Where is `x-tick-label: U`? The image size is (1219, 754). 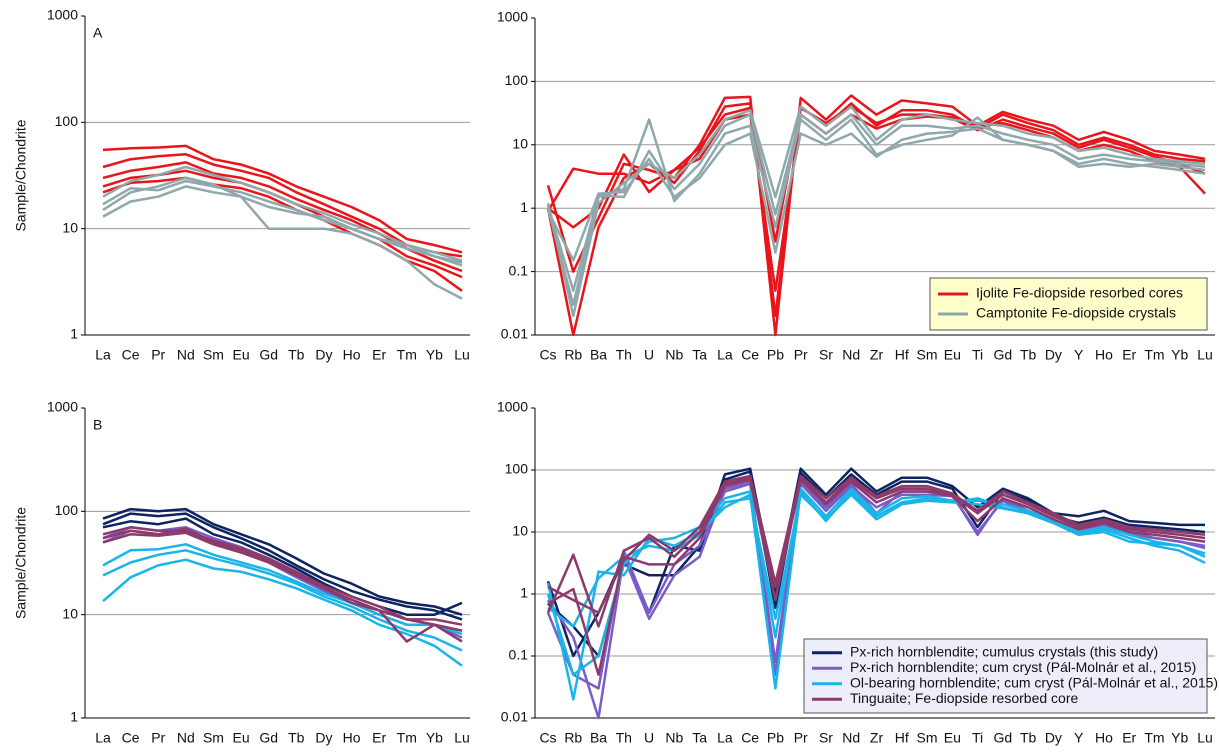
x-tick-label: U is located at coordinates (649, 738).